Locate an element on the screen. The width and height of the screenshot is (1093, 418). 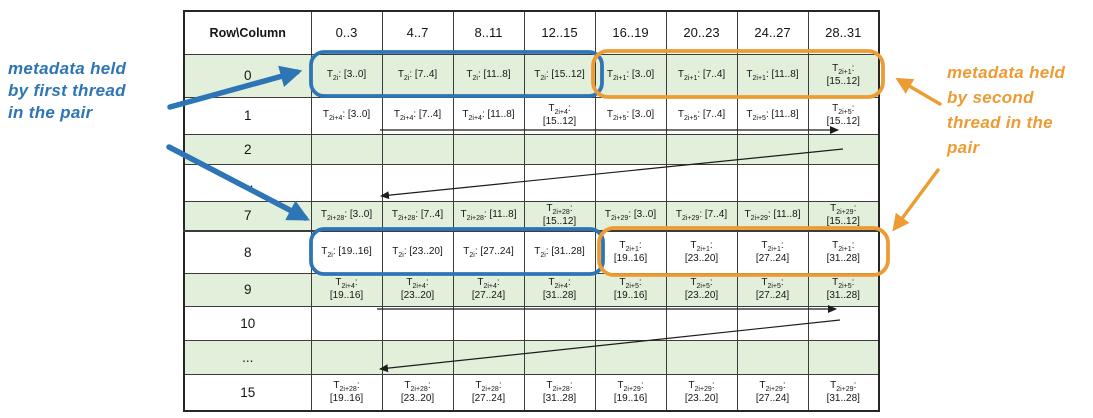
annotation-second-thread-line: metadata held is located at coordinates (1006, 72).